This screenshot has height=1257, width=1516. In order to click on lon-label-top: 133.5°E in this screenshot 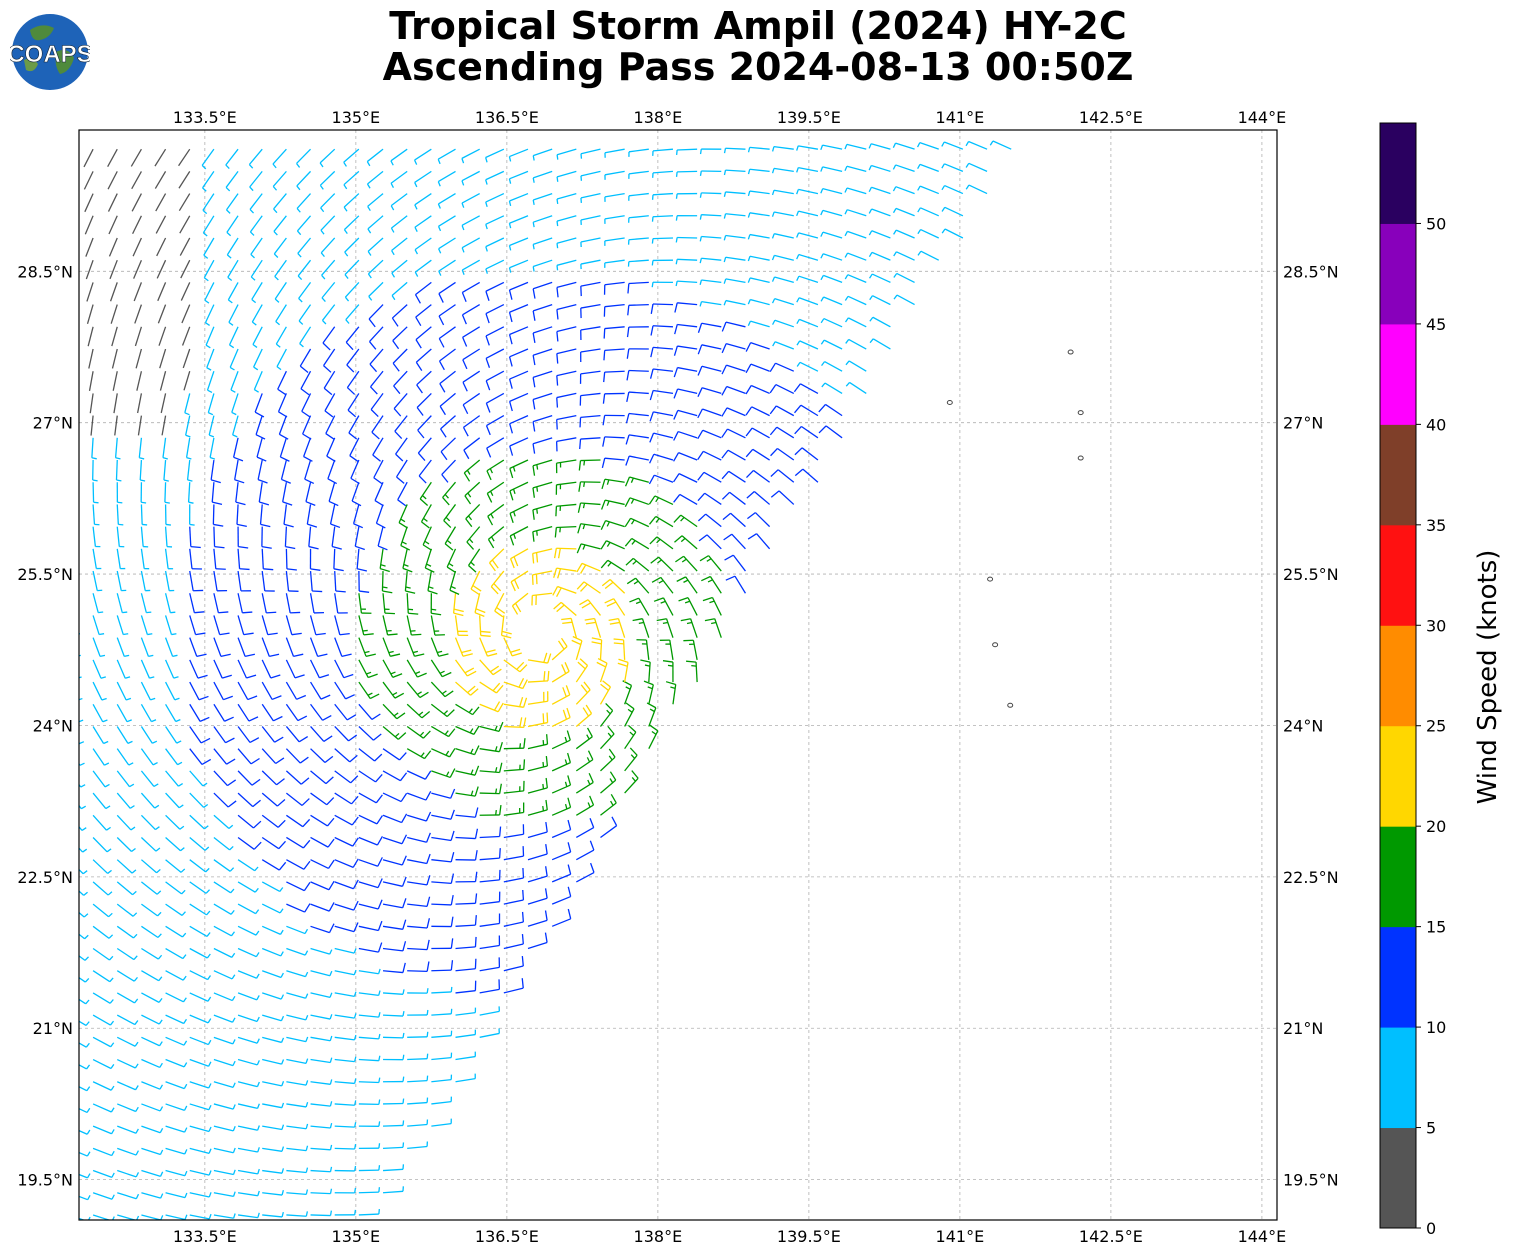, I will do `click(205, 117)`.